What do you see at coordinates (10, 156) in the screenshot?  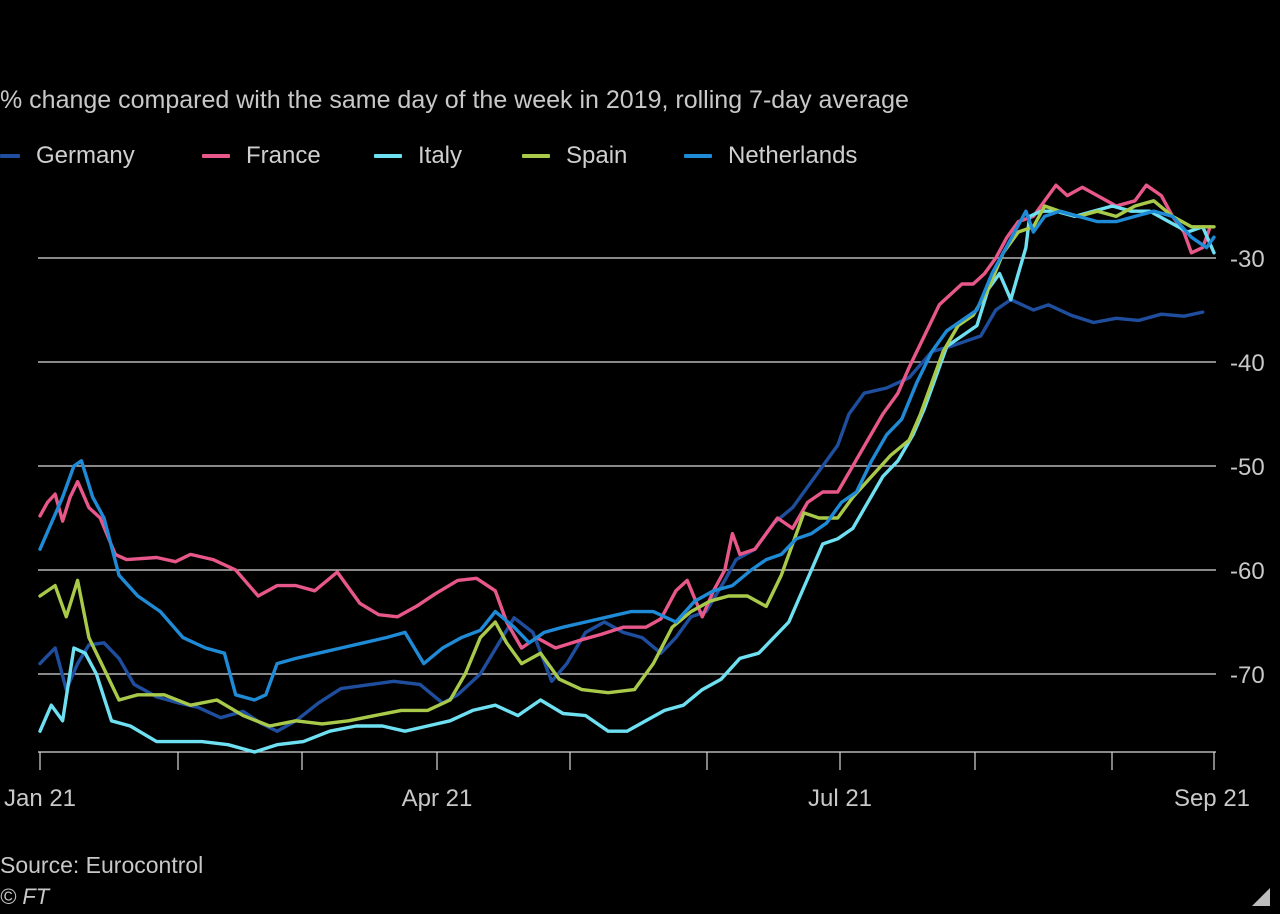 I see `legend-swatch-germany` at bounding box center [10, 156].